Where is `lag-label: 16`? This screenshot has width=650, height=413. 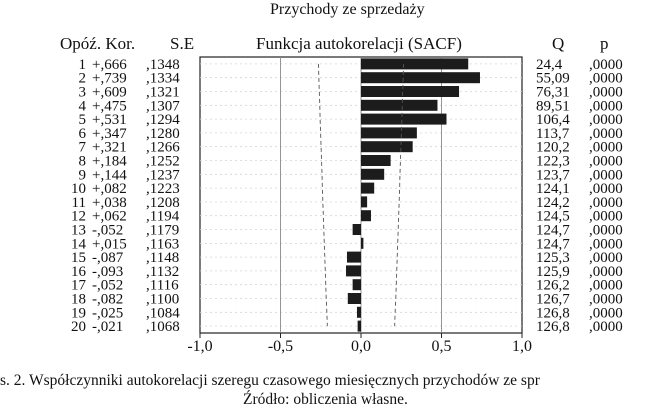 lag-label: 16 is located at coordinates (79, 272).